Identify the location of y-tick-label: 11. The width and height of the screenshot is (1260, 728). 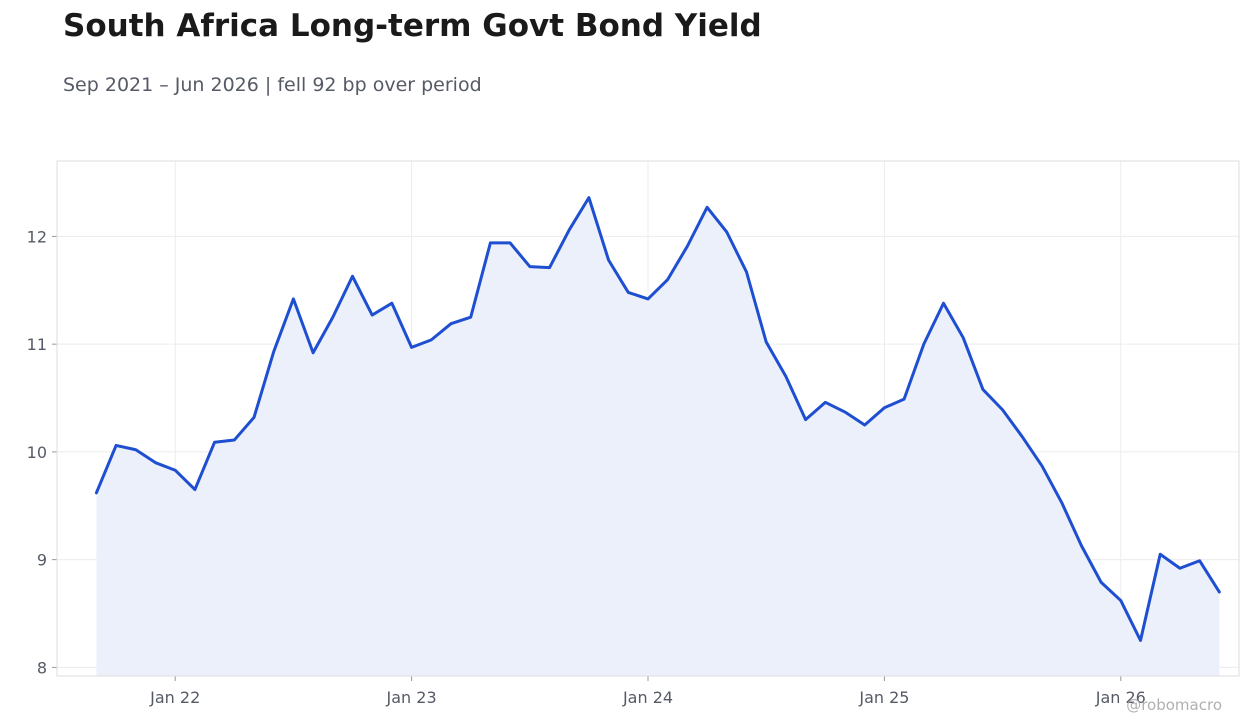
(37, 344).